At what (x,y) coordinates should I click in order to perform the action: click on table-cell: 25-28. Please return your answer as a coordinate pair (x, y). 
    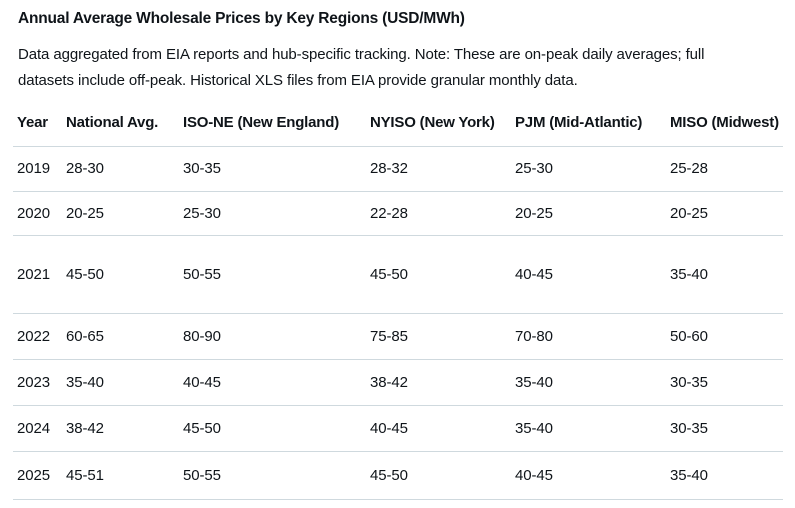
    Looking at the image, I should click on (724, 169).